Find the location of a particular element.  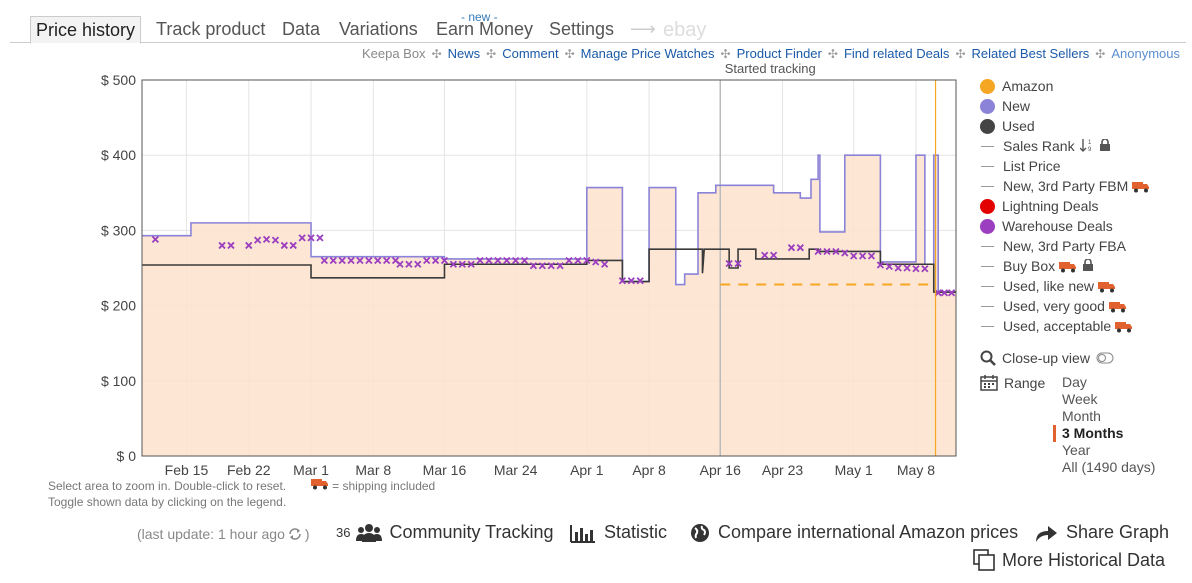

legend-item-used-like-new: Used, like new is located at coordinates (1065, 286).